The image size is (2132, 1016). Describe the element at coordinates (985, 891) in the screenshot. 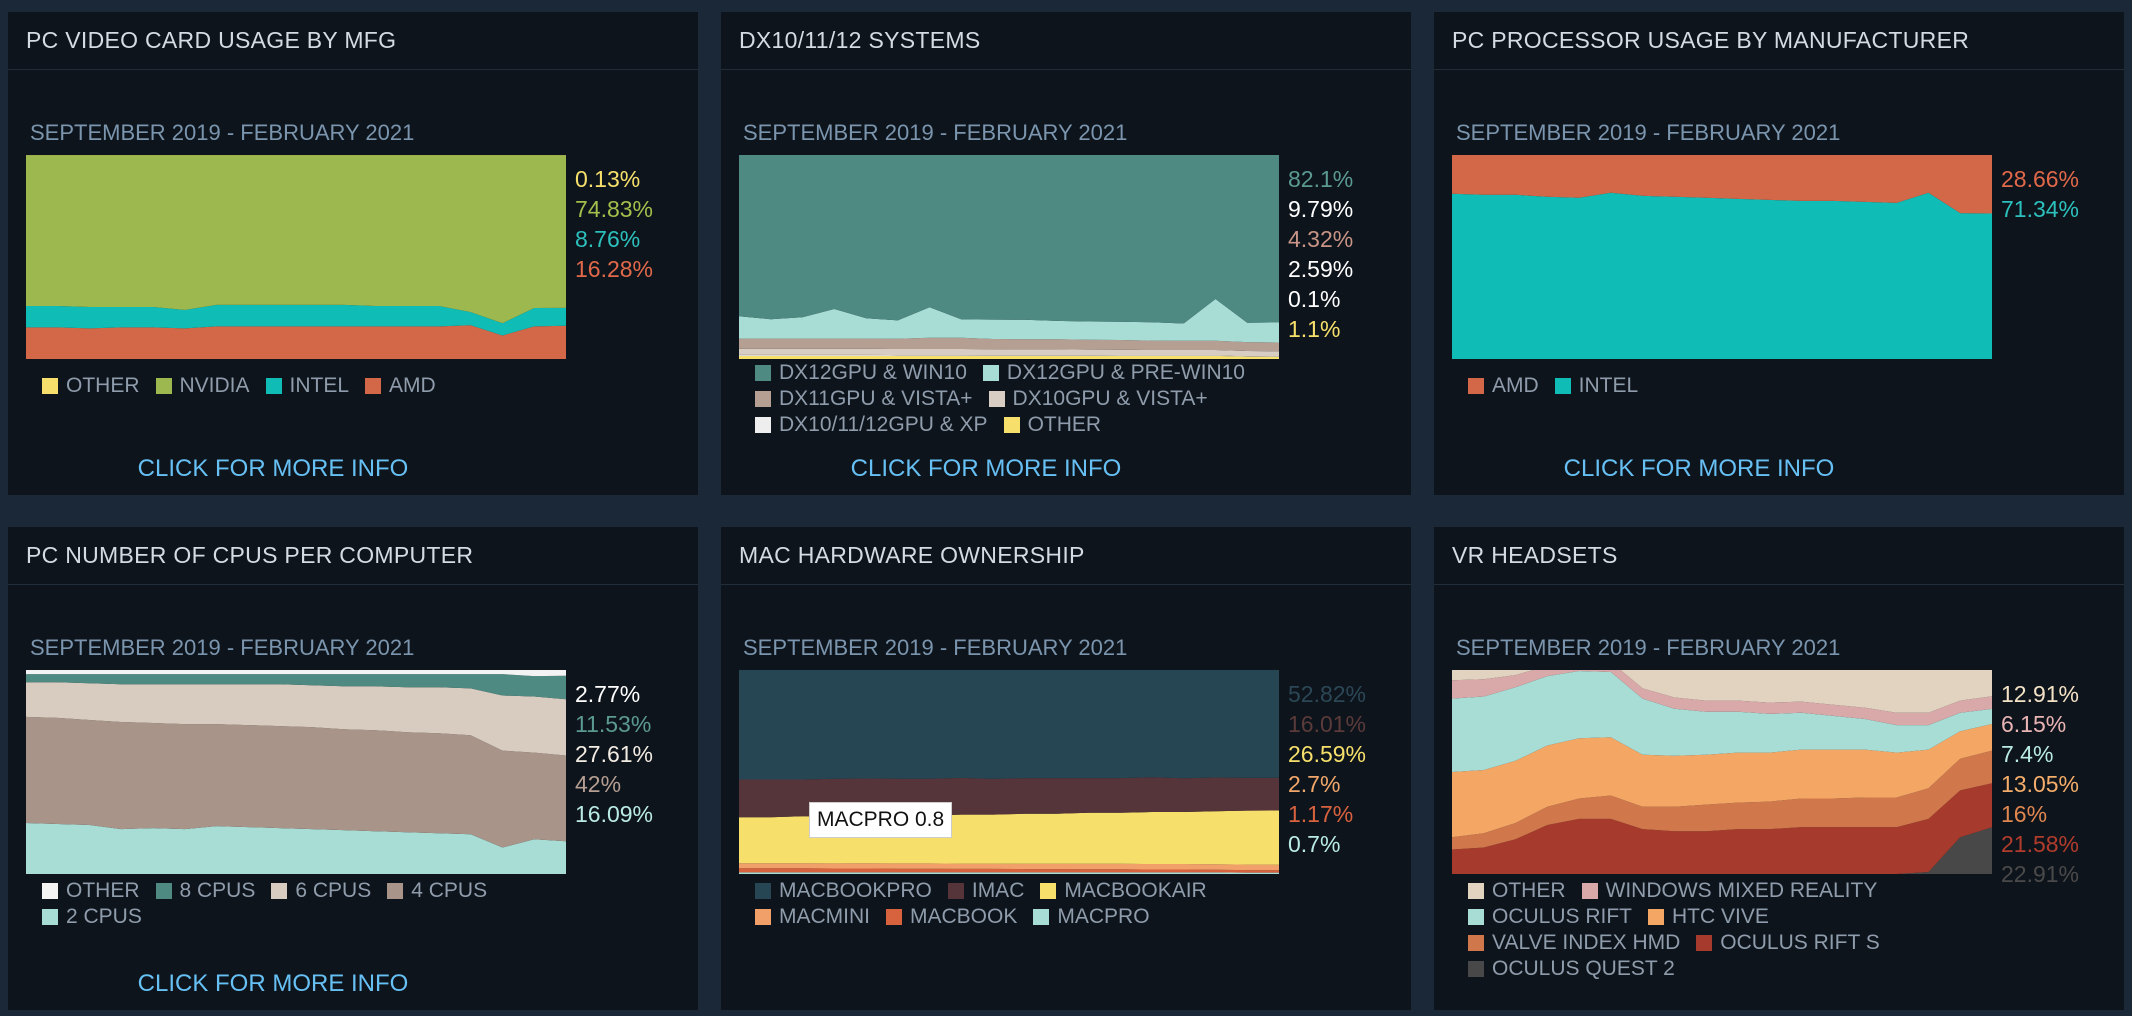

I see `legend-item: IMAC` at that location.